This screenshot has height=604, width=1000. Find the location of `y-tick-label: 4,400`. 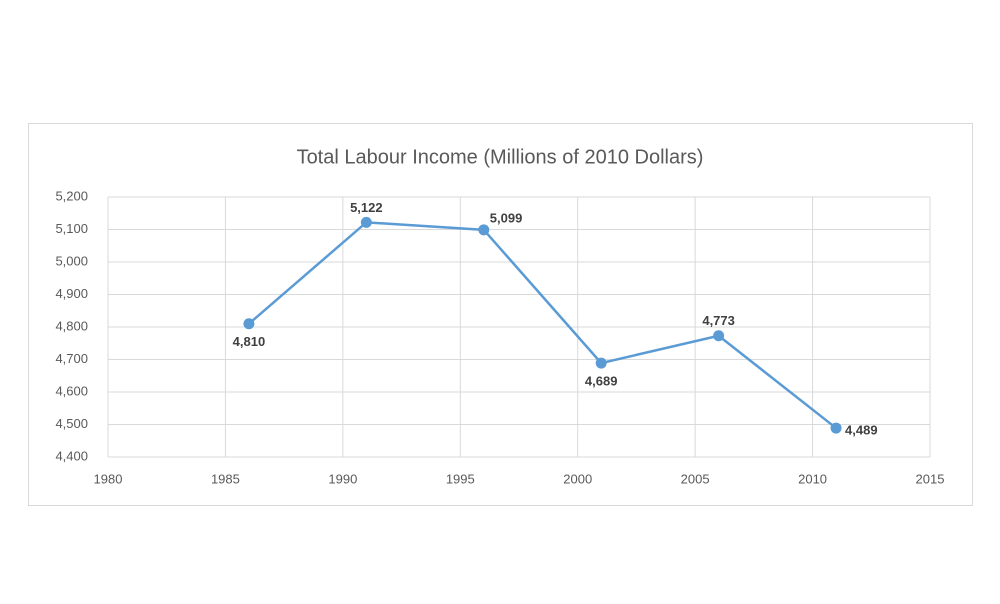

y-tick-label: 4,400 is located at coordinates (71, 455).